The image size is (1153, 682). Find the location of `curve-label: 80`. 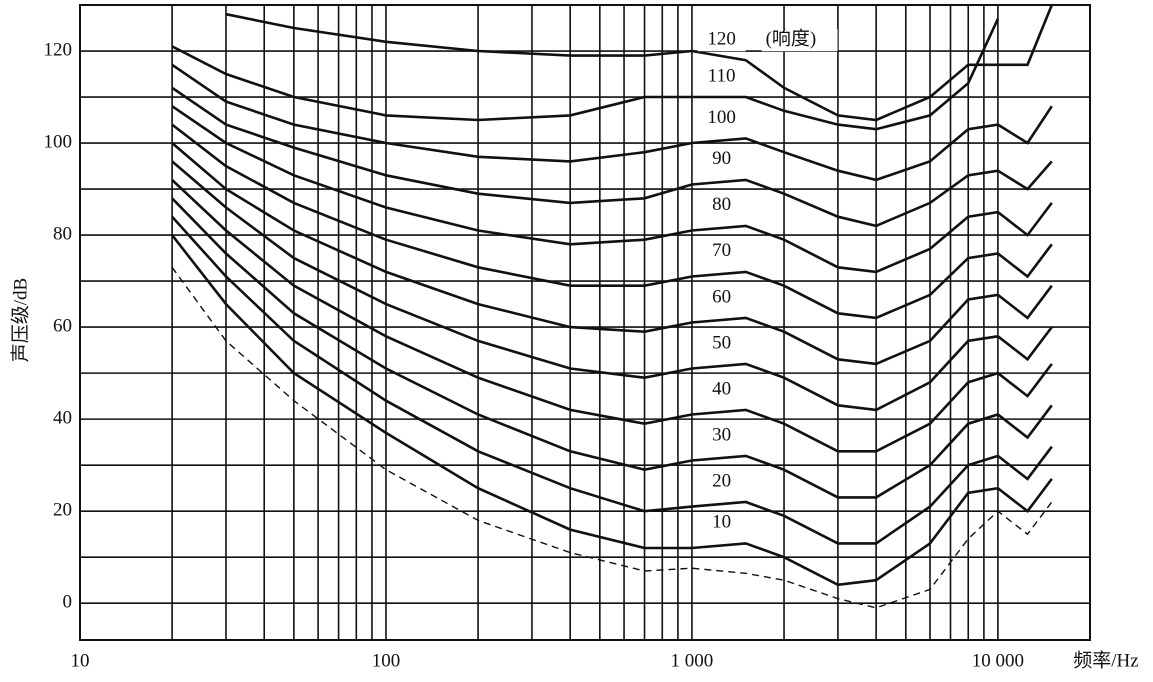

curve-label: 80 is located at coordinates (721, 204).